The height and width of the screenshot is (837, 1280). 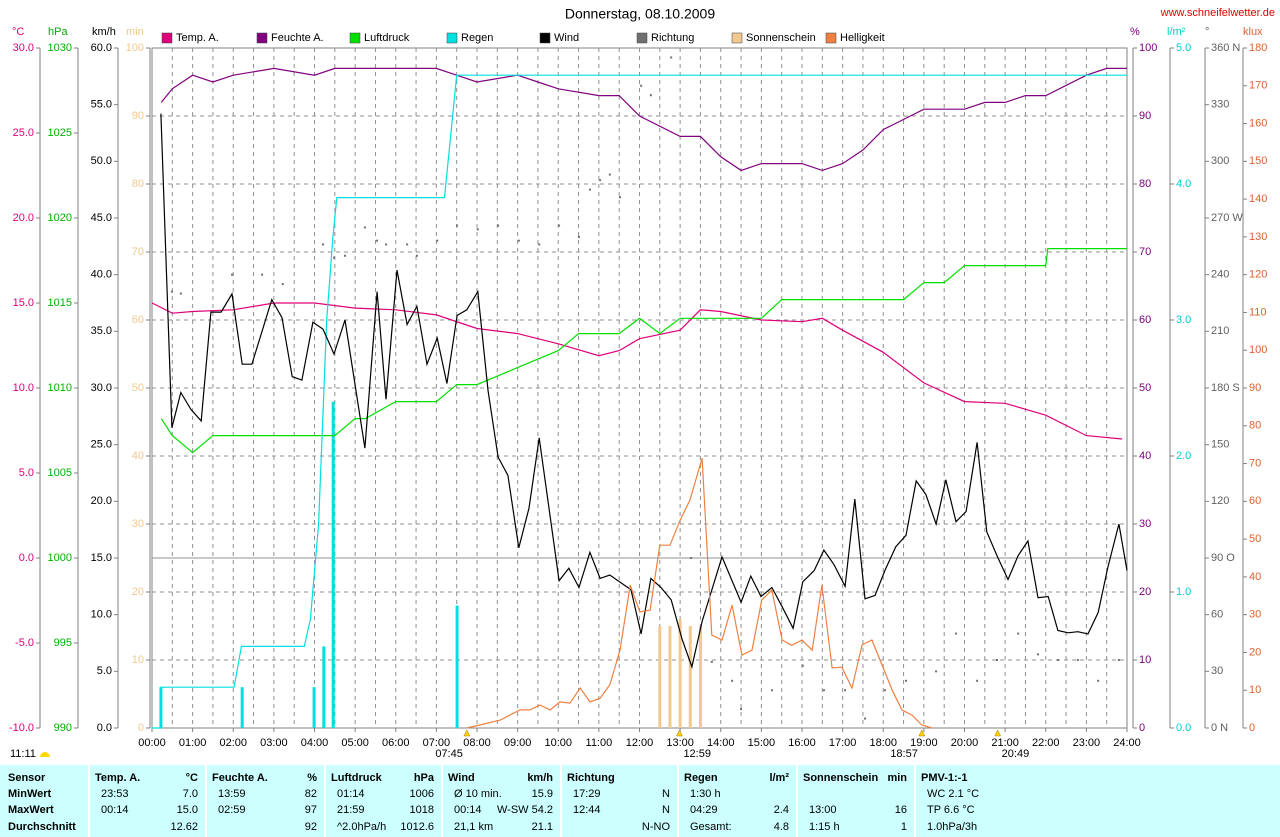 What do you see at coordinates (1220, 445) in the screenshot?
I see `y-tick-label: 150` at bounding box center [1220, 445].